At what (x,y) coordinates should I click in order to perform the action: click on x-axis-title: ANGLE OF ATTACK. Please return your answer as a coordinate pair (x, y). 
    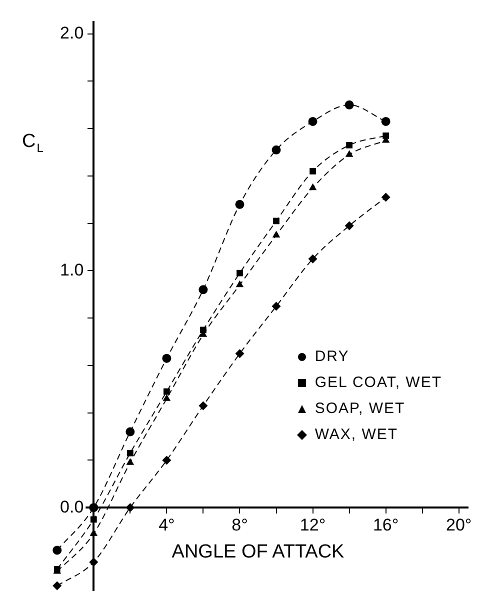
    Looking at the image, I should click on (258, 552).